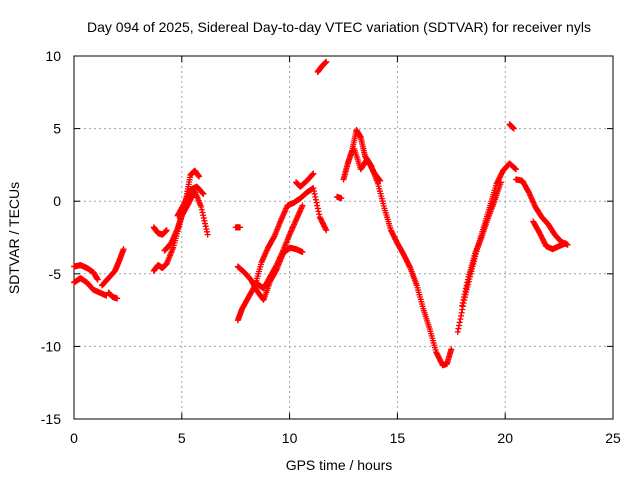  I want to click on x-tick-label: 25, so click(613, 438).